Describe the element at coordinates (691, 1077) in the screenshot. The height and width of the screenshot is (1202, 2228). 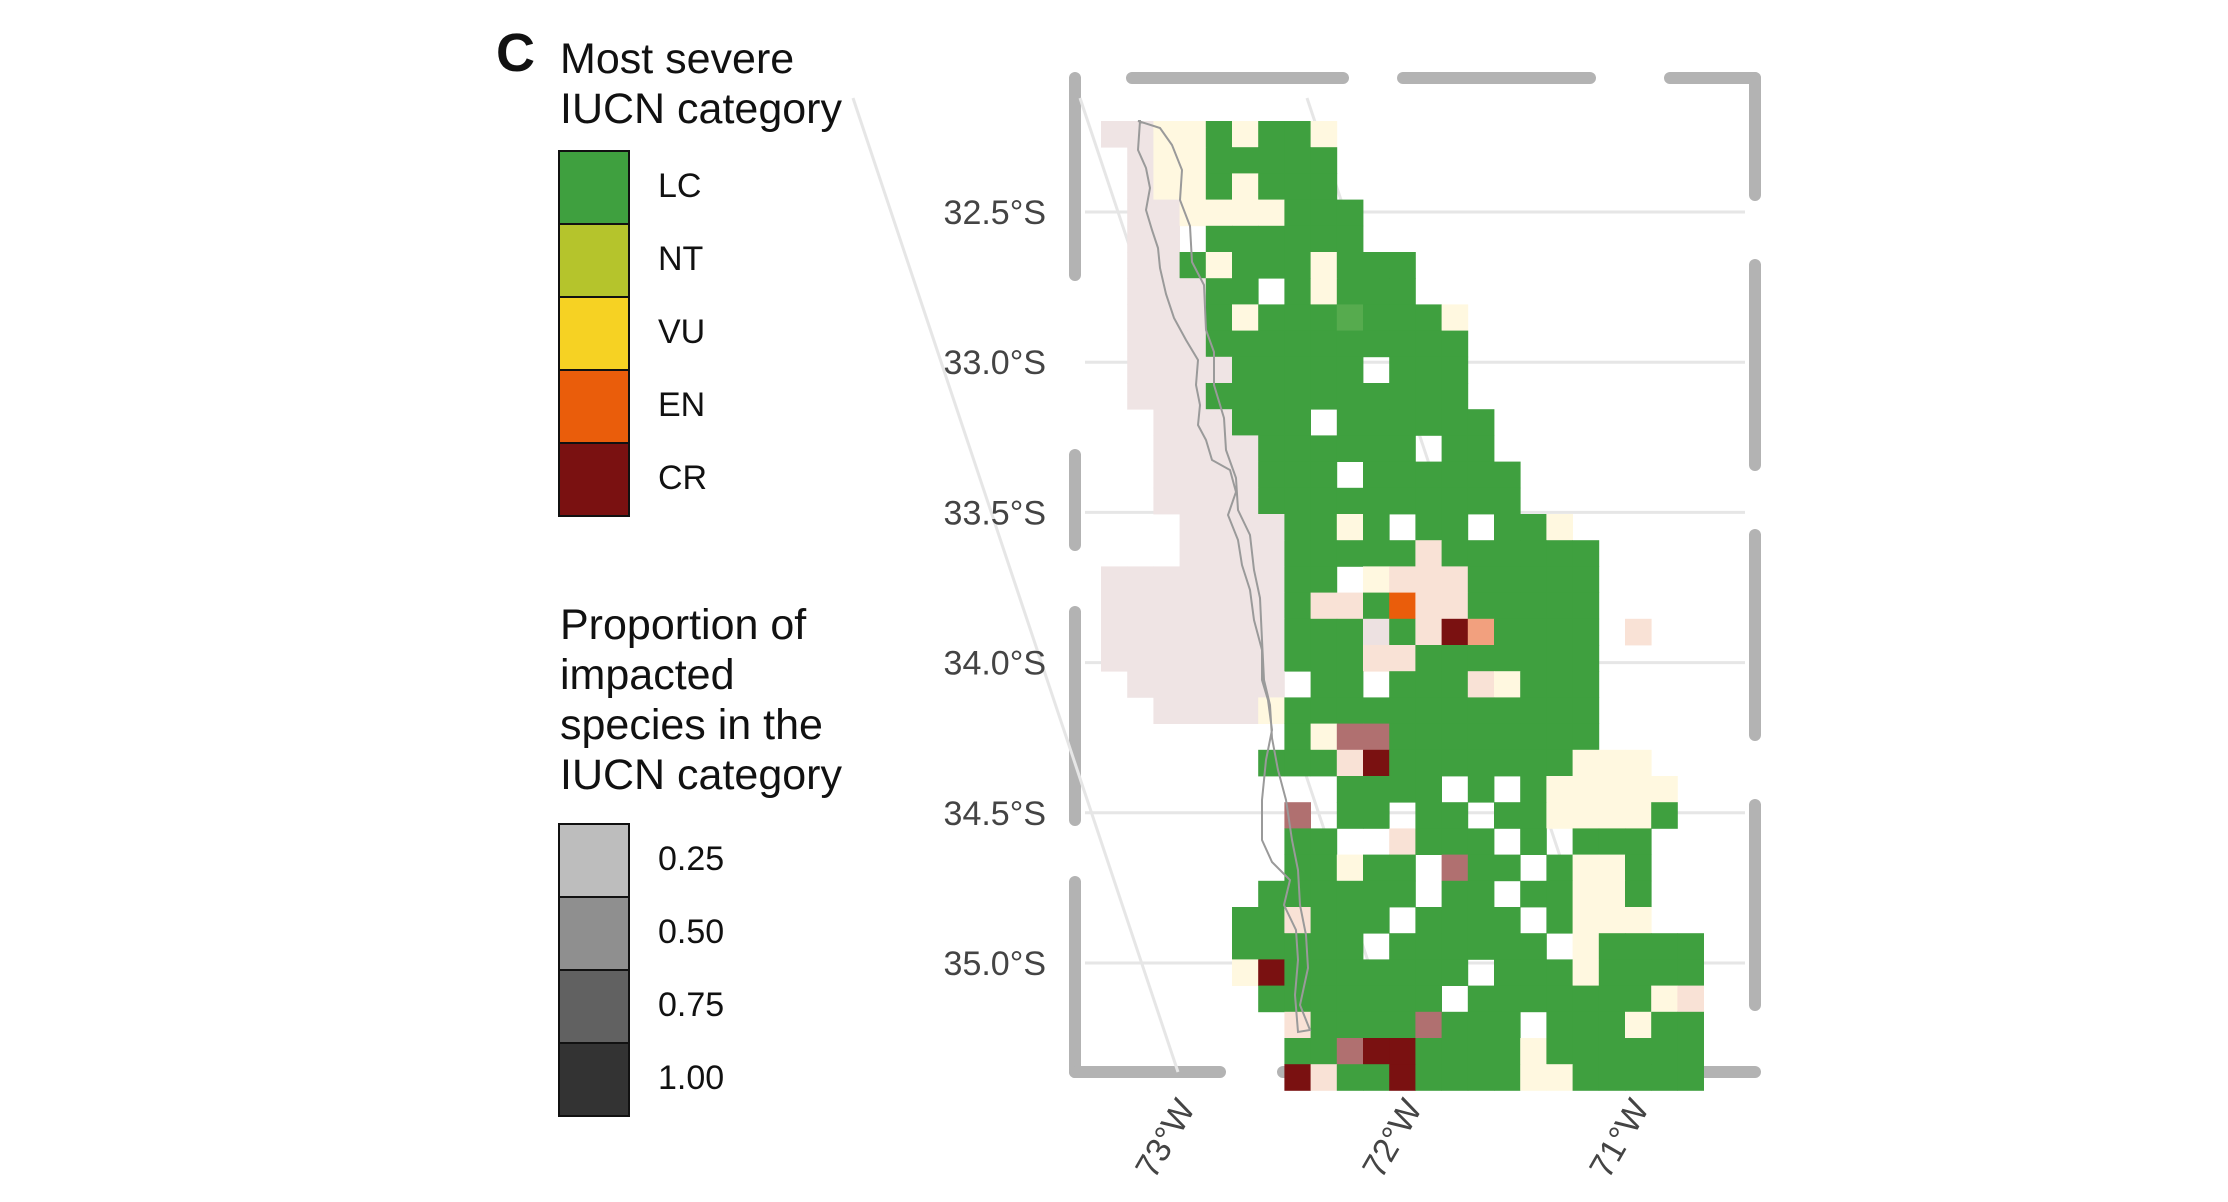
I see `proportion-label-3: 1.00` at that location.